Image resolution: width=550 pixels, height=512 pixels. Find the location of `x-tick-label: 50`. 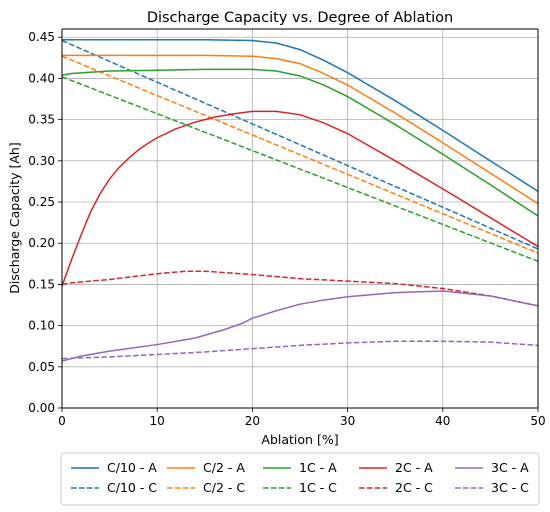

x-tick-label: 50 is located at coordinates (537, 421).